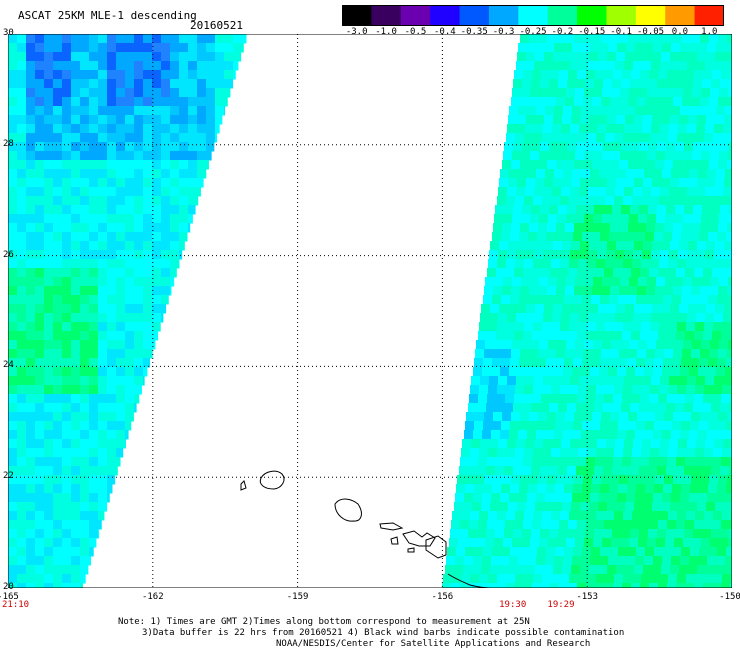  I want to click on island-maui, so click(419, 538).